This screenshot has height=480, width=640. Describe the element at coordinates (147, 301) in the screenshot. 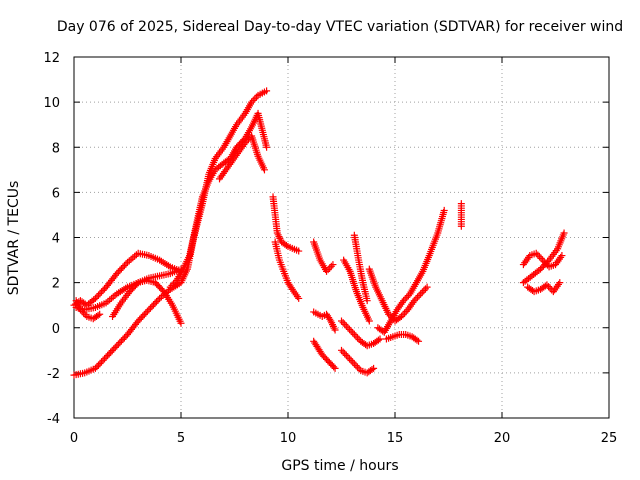

I see `series-track-d` at that location.